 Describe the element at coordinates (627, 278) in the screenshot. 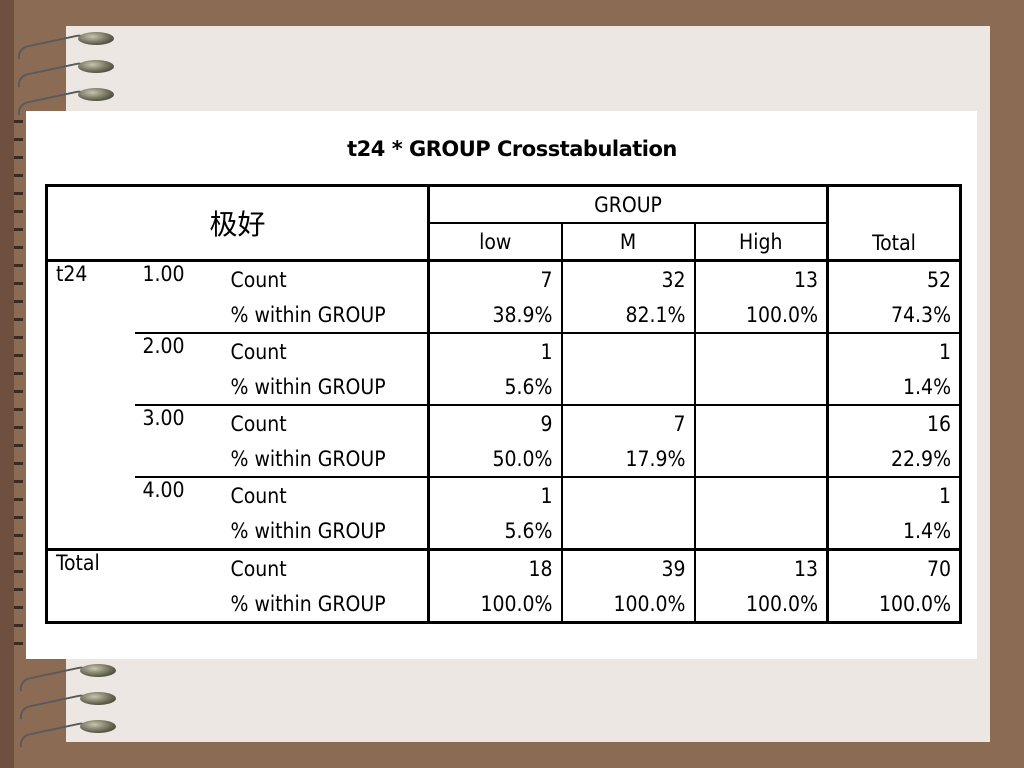

I see `count-cell: 32` at that location.